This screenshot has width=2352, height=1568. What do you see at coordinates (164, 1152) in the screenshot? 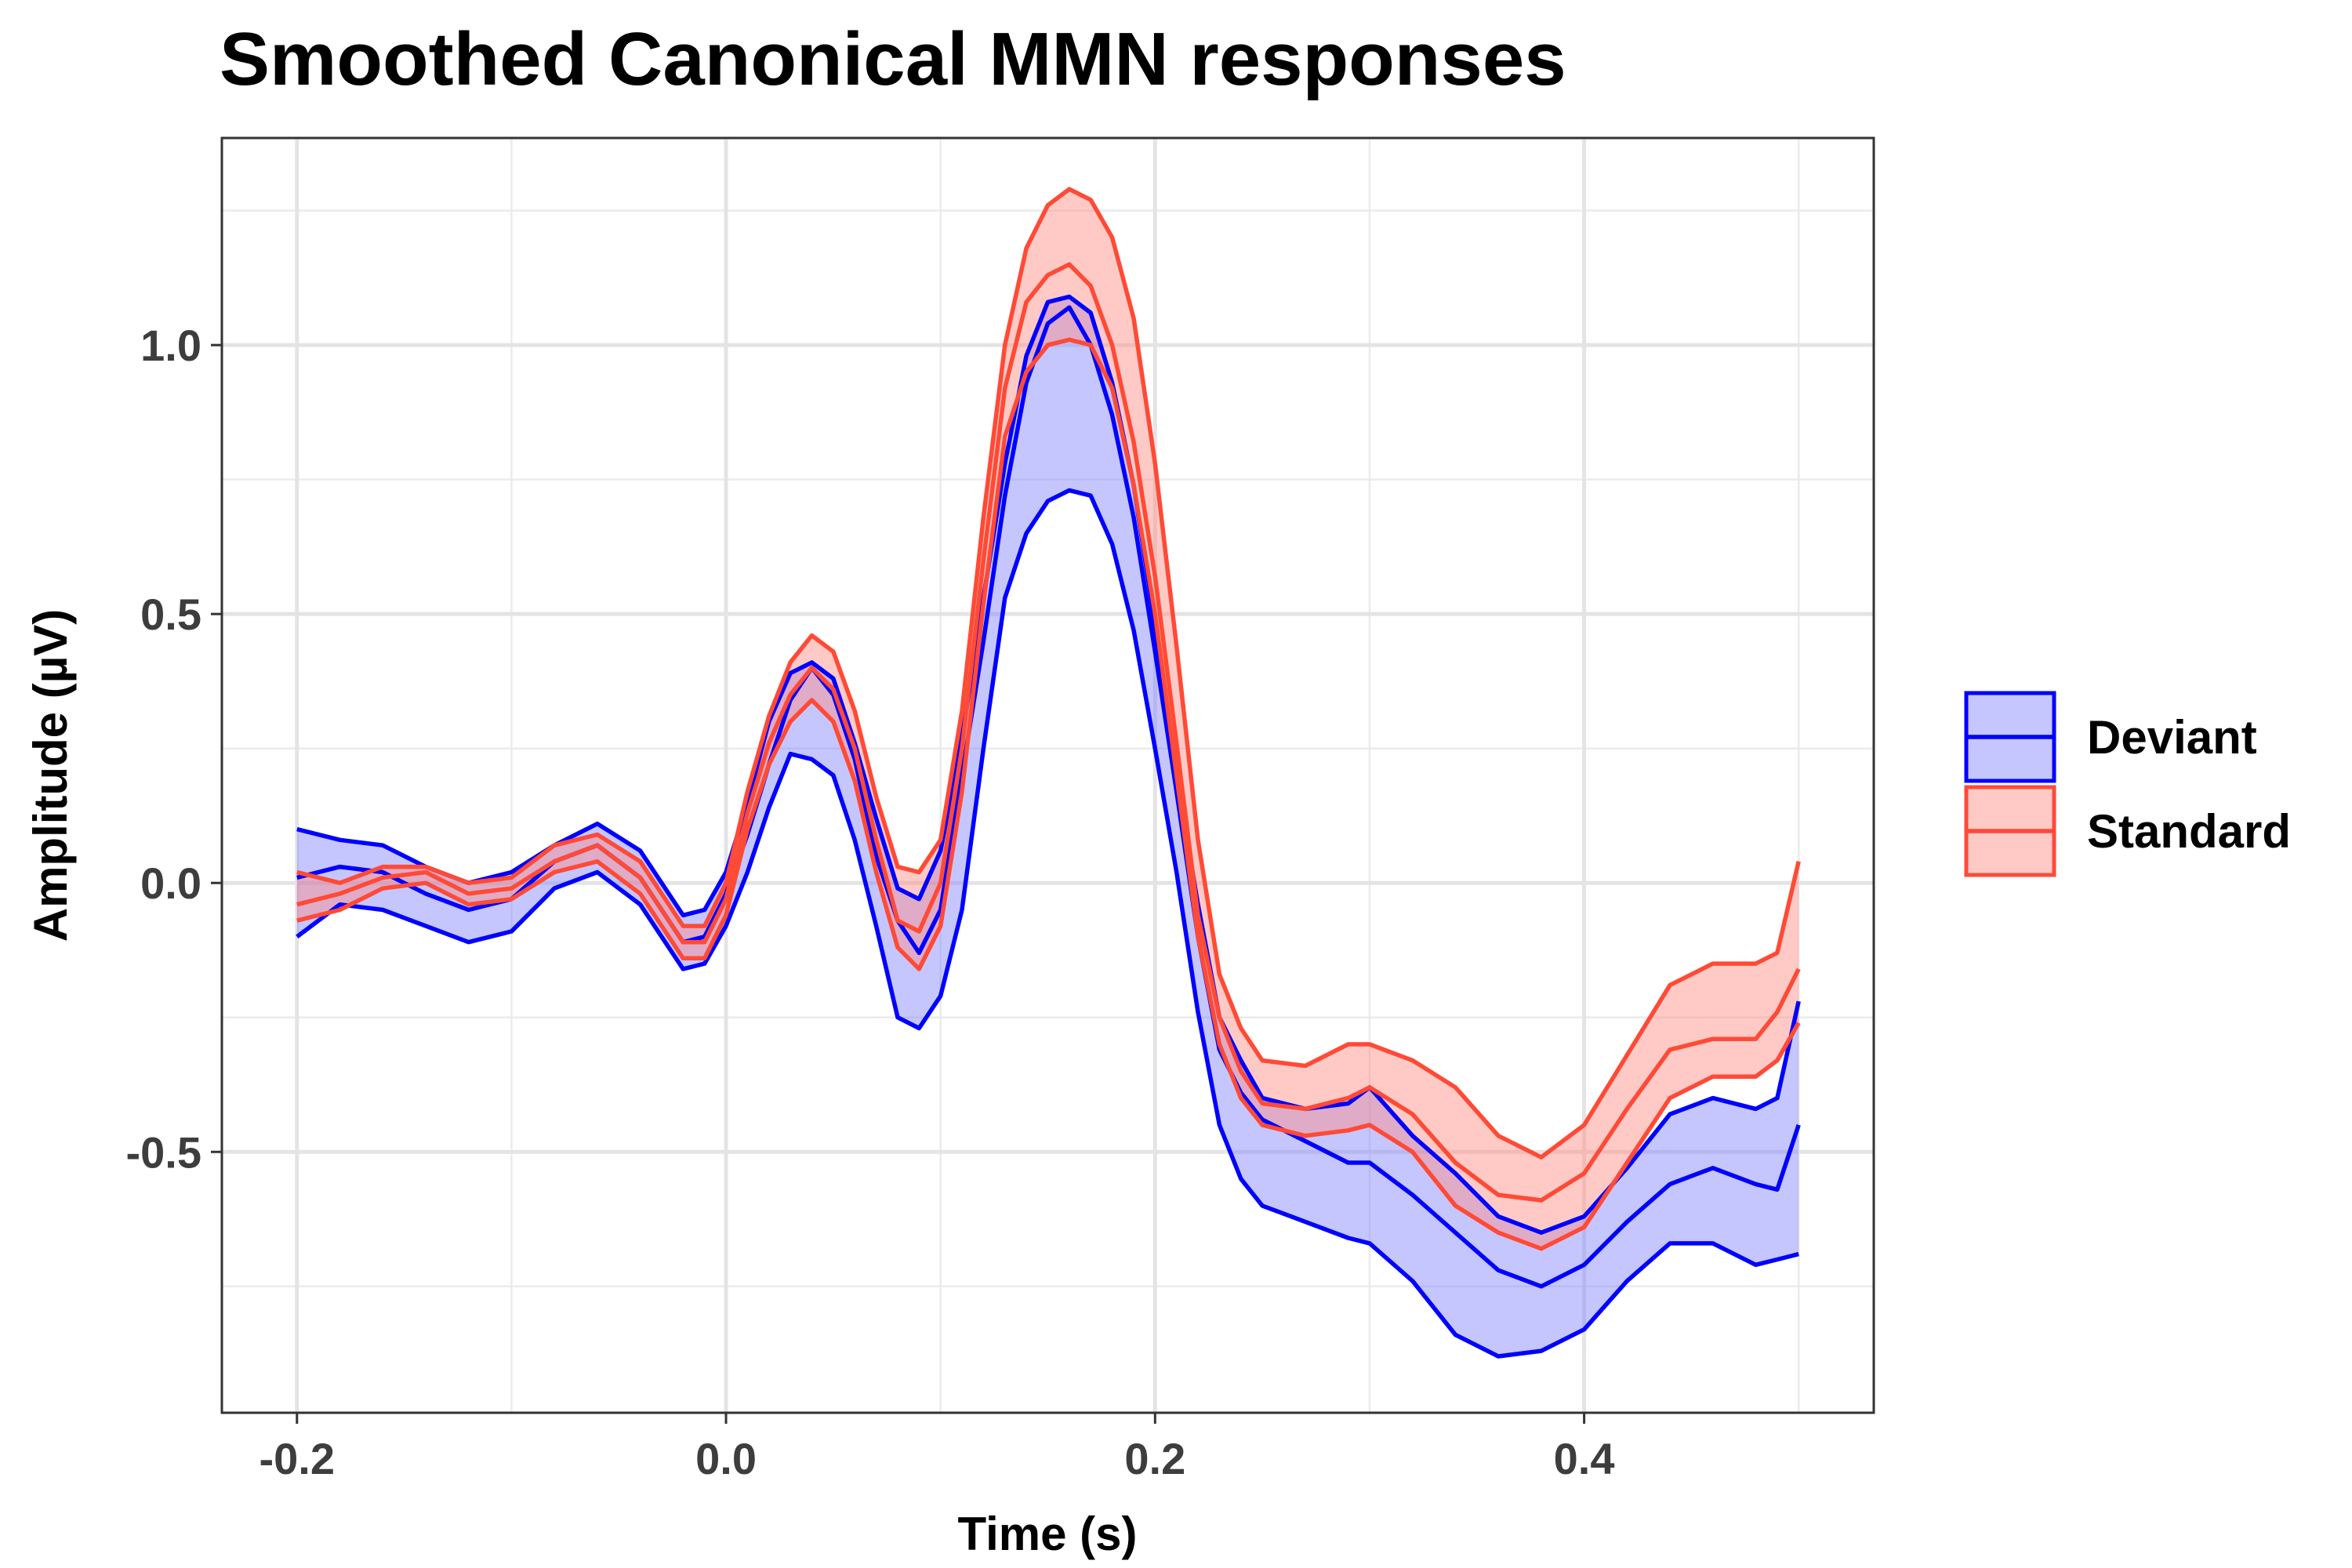
I see `y-tick-label-0: -0.5` at bounding box center [164, 1152].